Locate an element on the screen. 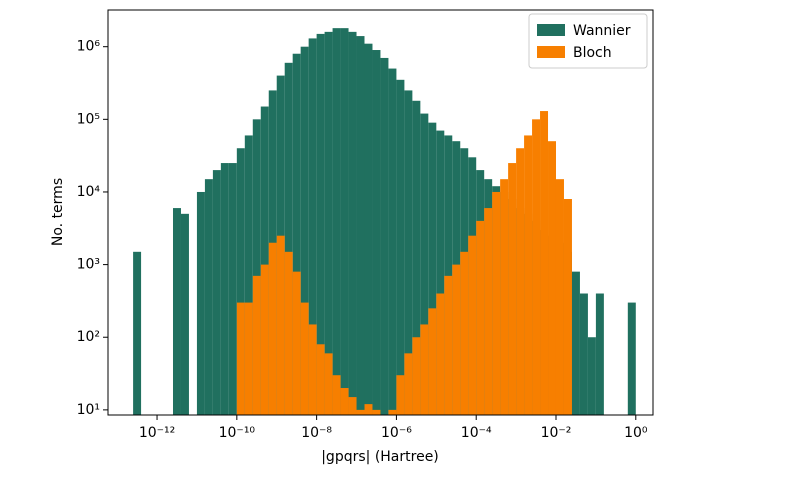 The image size is (800, 480). legend-label: Wannier is located at coordinates (602, 31).